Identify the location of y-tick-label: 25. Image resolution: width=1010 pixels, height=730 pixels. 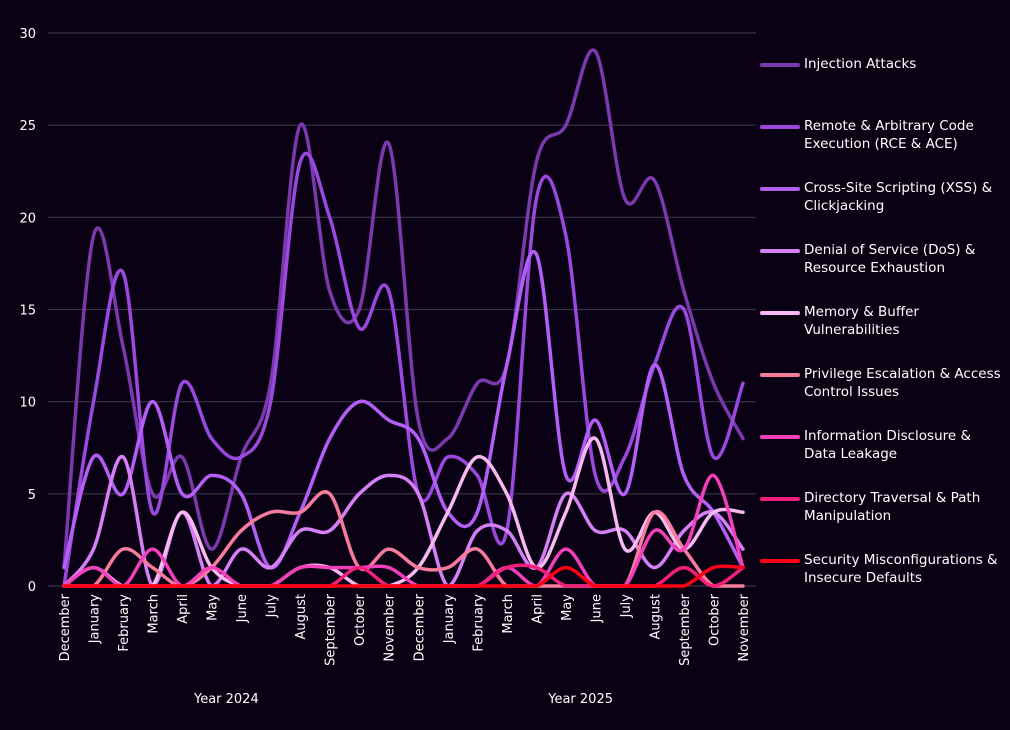
(27, 126).